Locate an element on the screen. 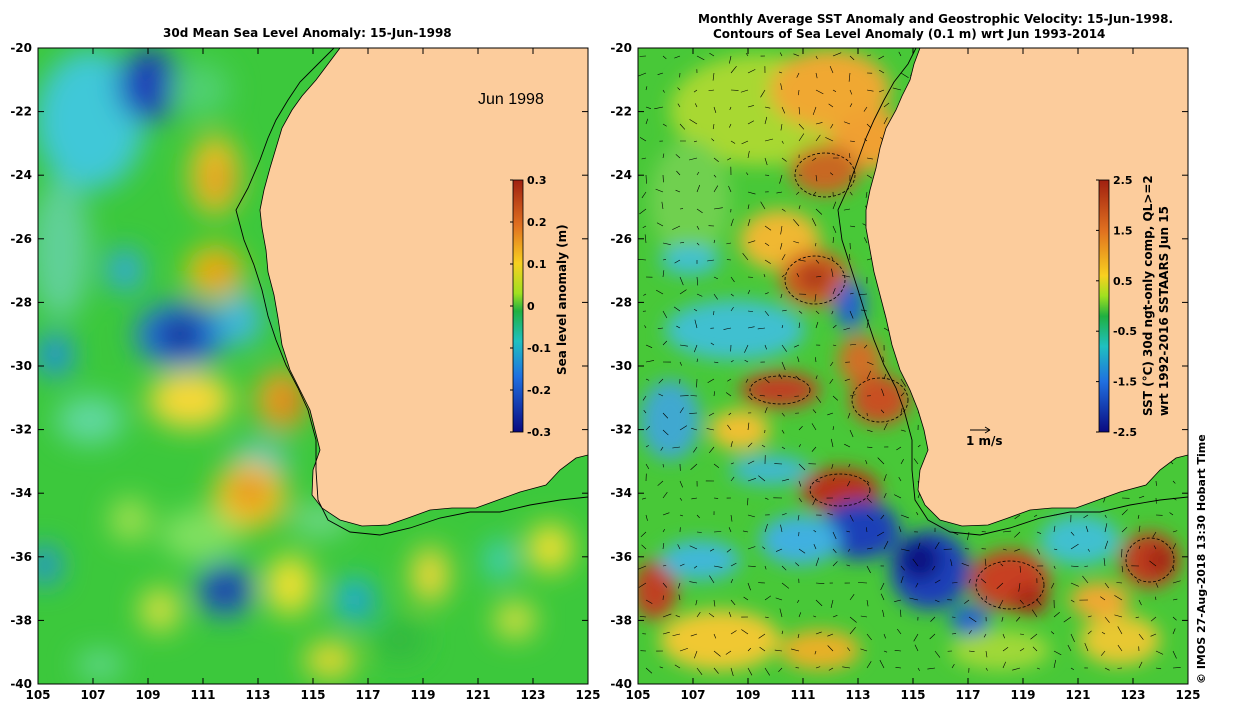 This screenshot has width=1250, height=720. colorbar-tick-label: 0.1 is located at coordinates (537, 264).